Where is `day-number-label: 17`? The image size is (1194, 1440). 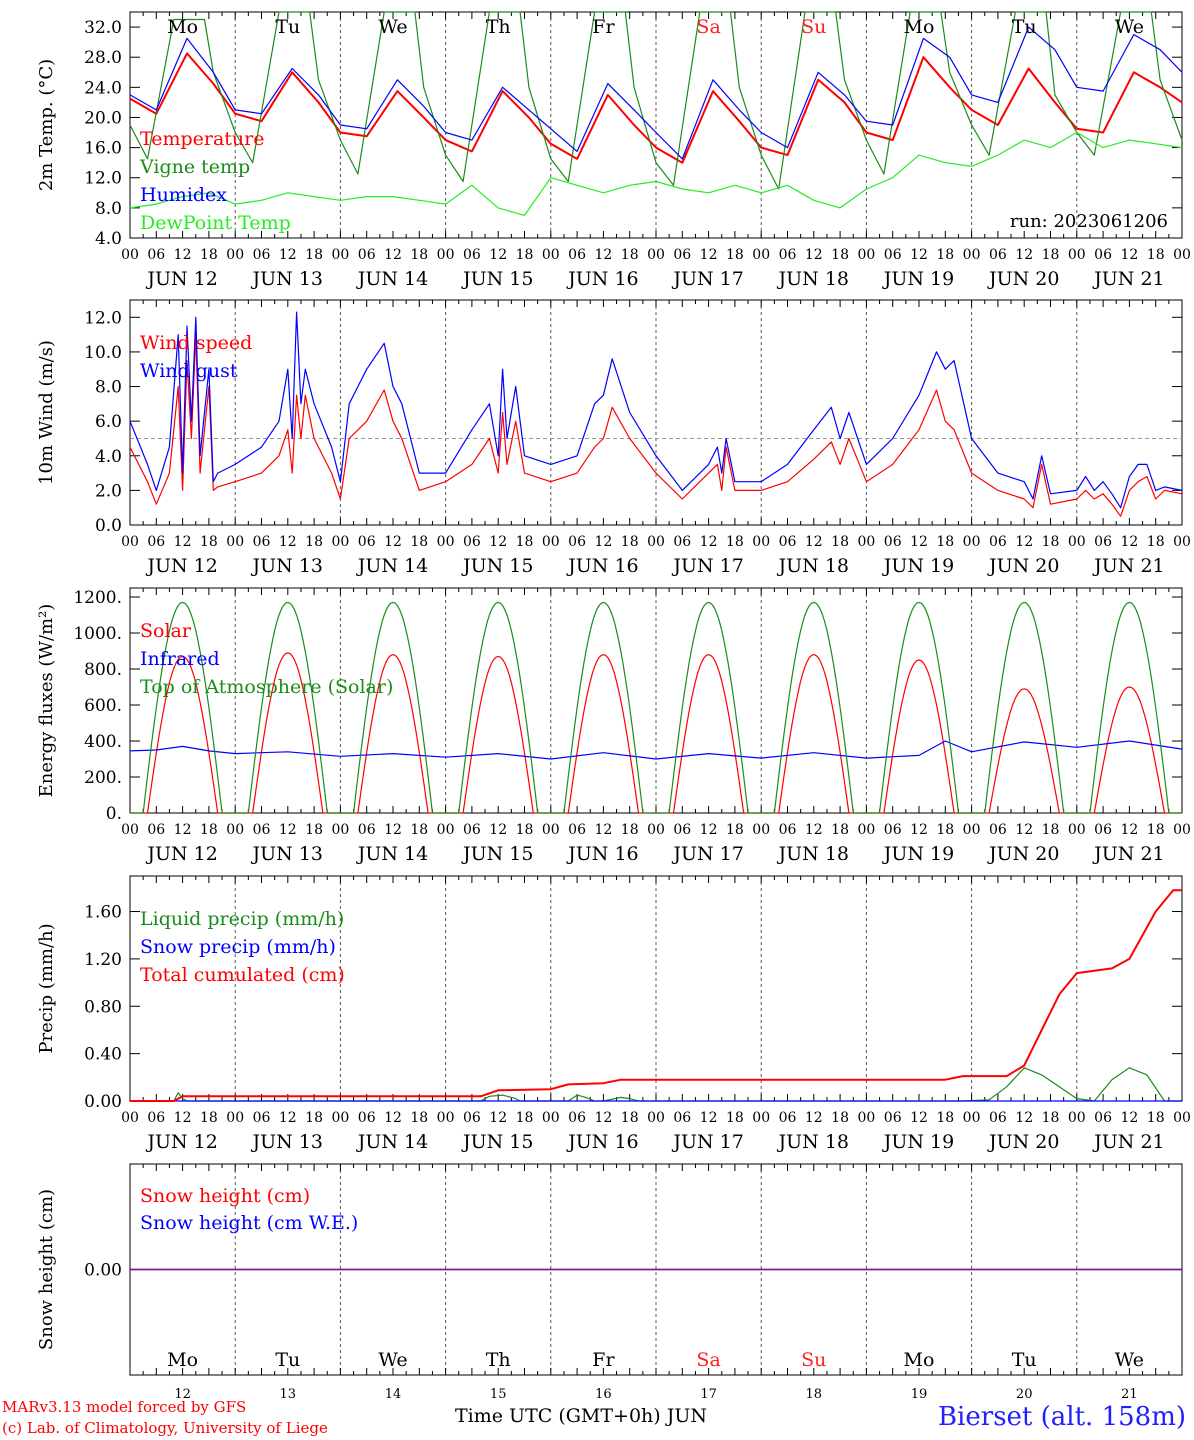
day-number-label: 17 is located at coordinates (708, 1394).